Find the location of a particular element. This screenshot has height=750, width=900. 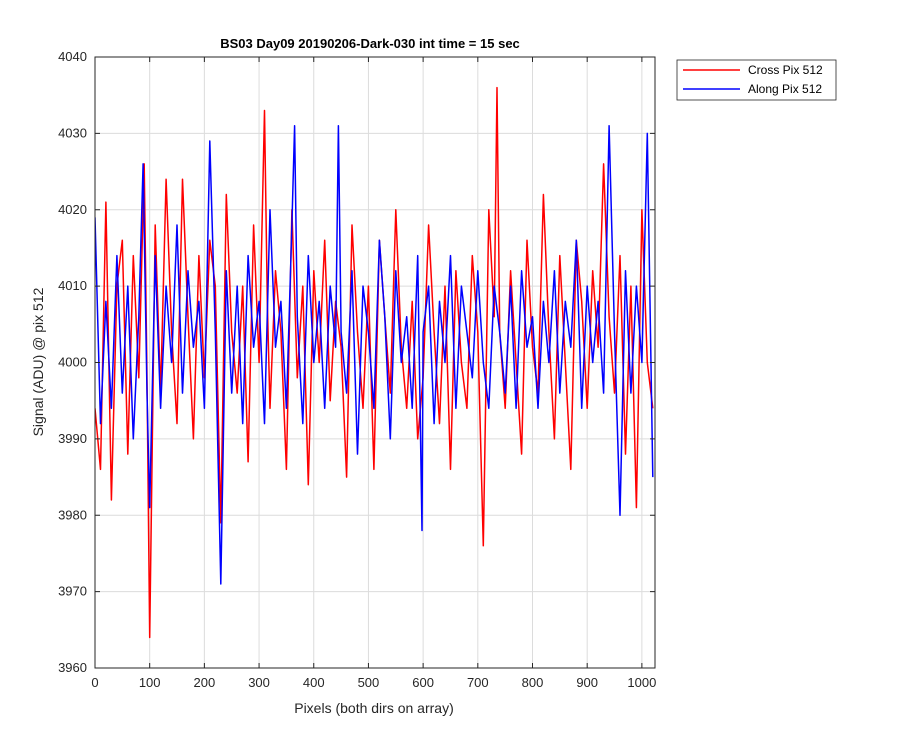

legend-label-along: Along Pix 512 is located at coordinates (785, 89).